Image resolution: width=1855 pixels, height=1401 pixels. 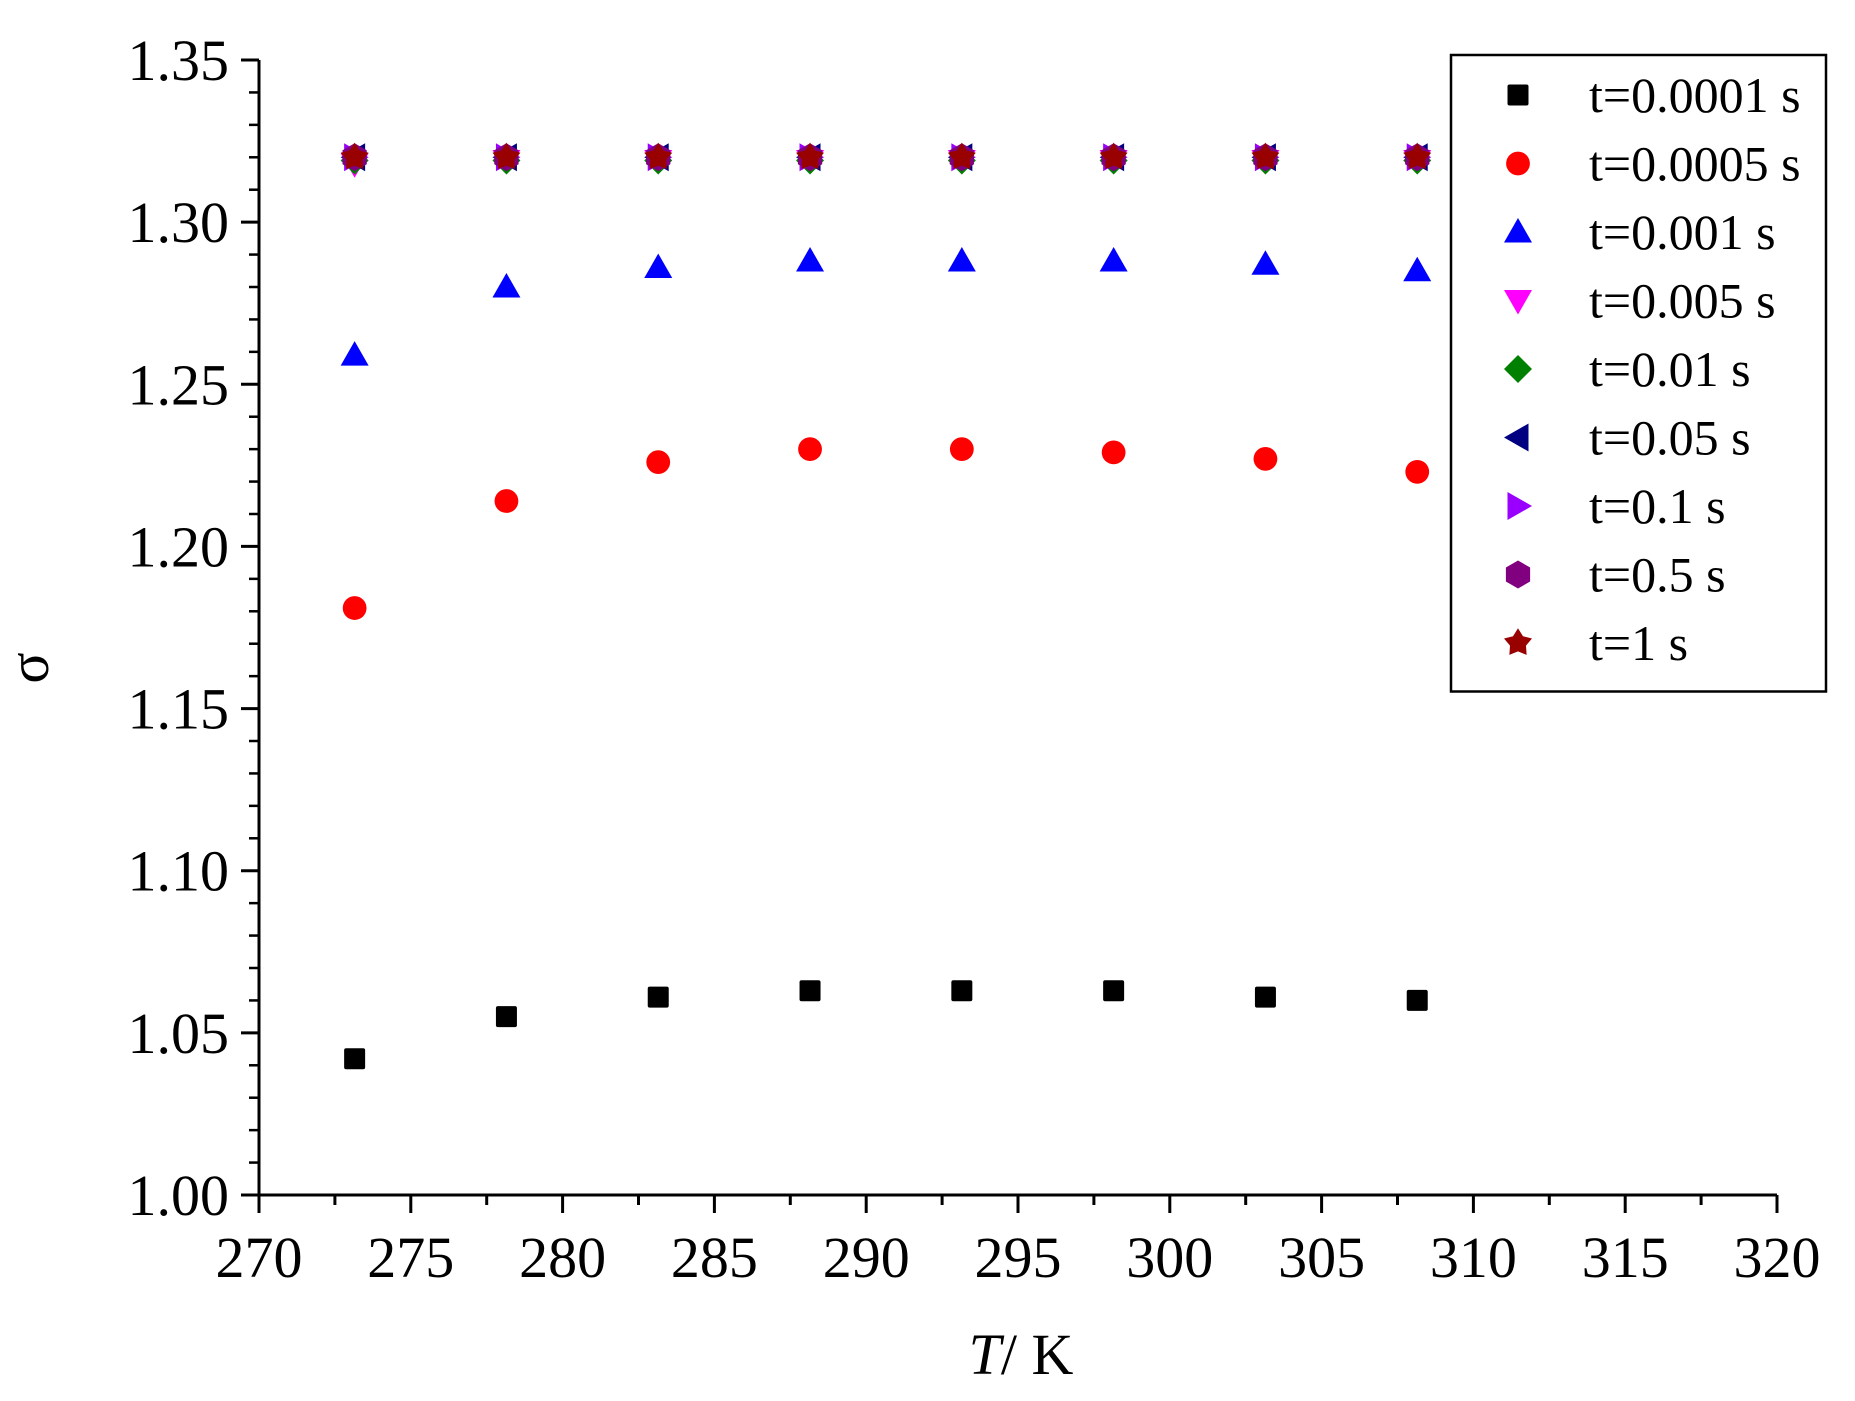 What do you see at coordinates (179, 384) in the screenshot?
I see `y-tick-label: 1.25` at bounding box center [179, 384].